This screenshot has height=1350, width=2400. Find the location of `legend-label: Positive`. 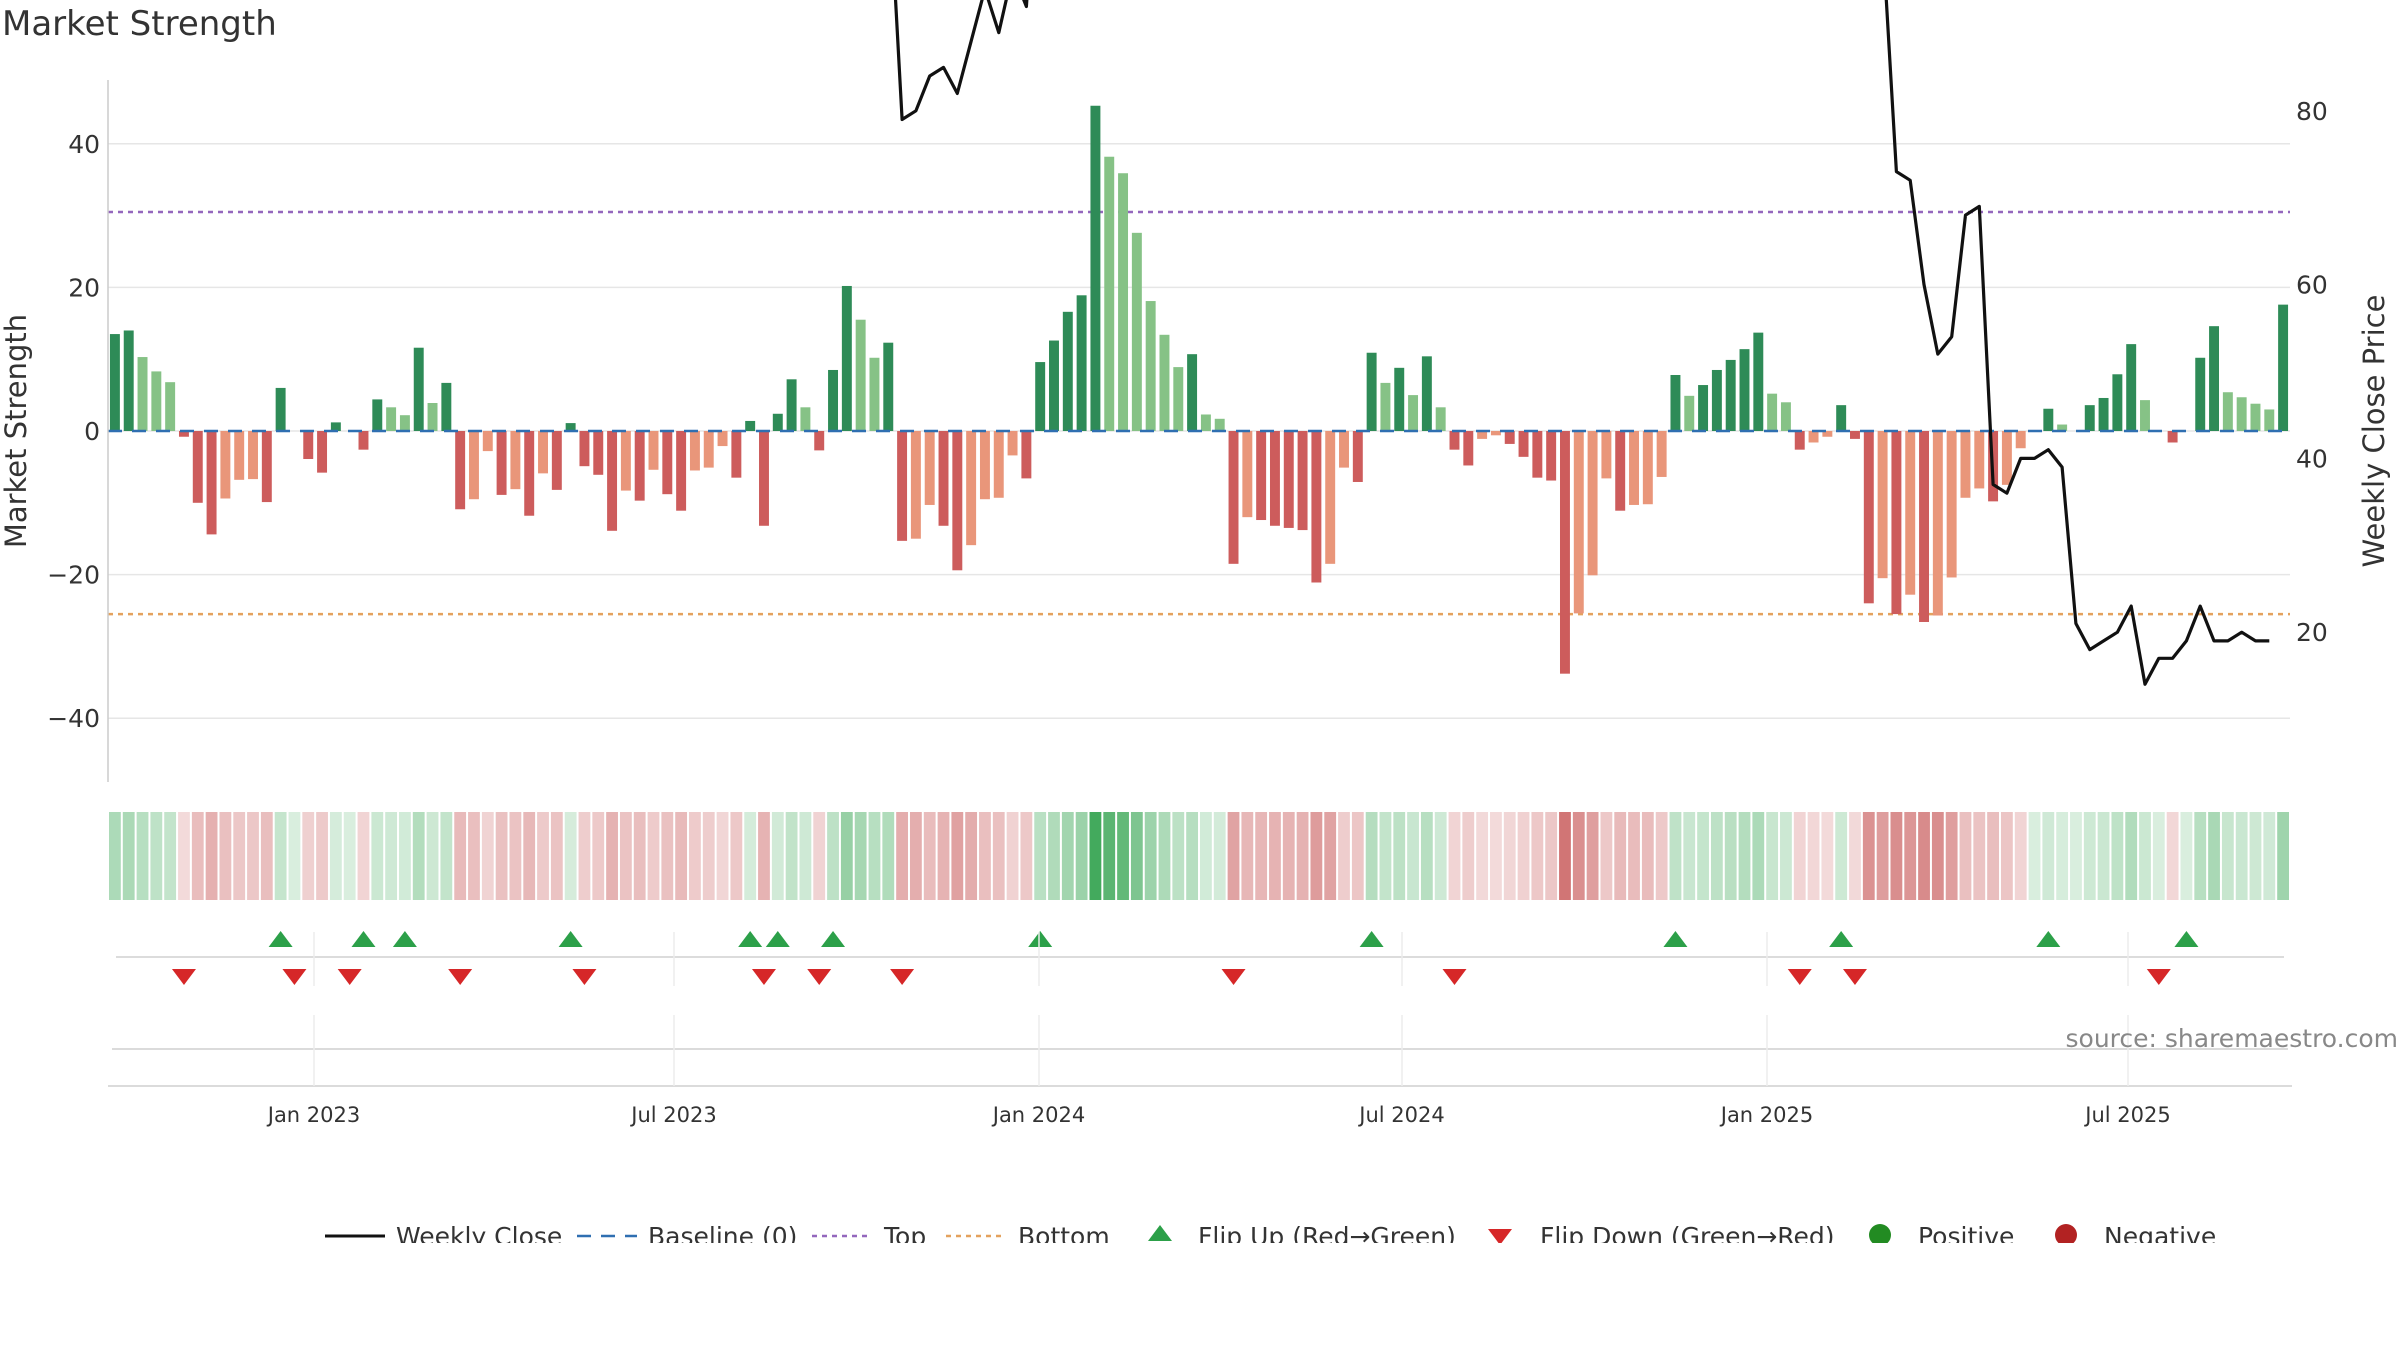

legend-label: Positive is located at coordinates (1966, 1232).